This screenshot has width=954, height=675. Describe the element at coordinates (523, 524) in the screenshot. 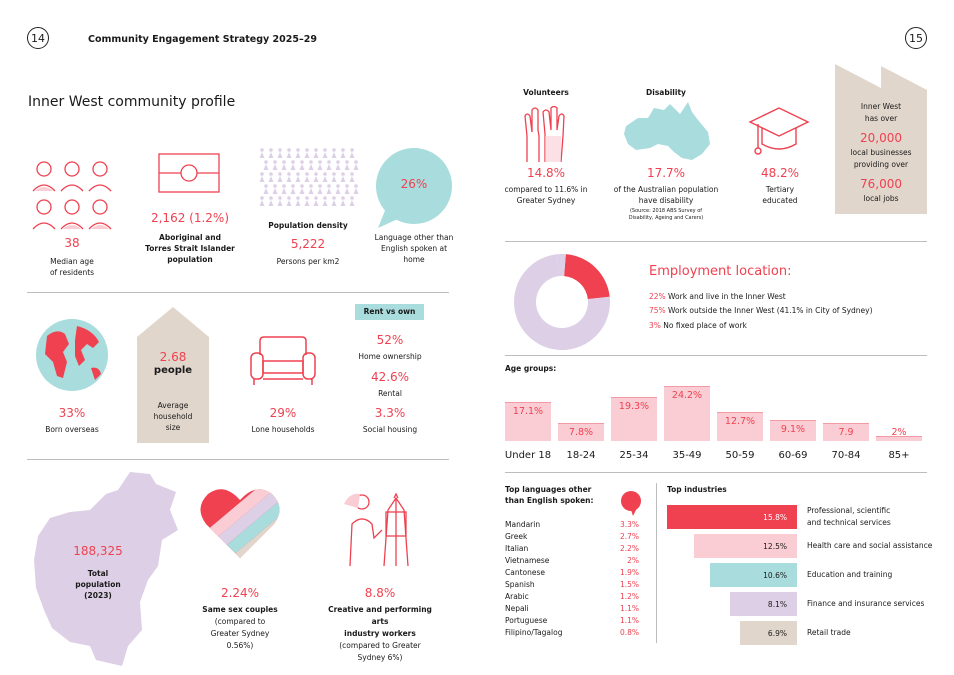

I see `language-name: Mandarin` at that location.